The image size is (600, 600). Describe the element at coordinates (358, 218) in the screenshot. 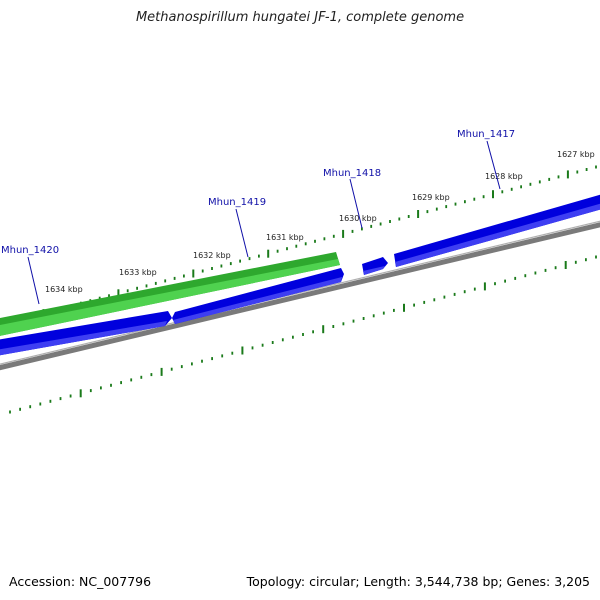

I see `scale-label-1630: 1630 kbp` at that location.